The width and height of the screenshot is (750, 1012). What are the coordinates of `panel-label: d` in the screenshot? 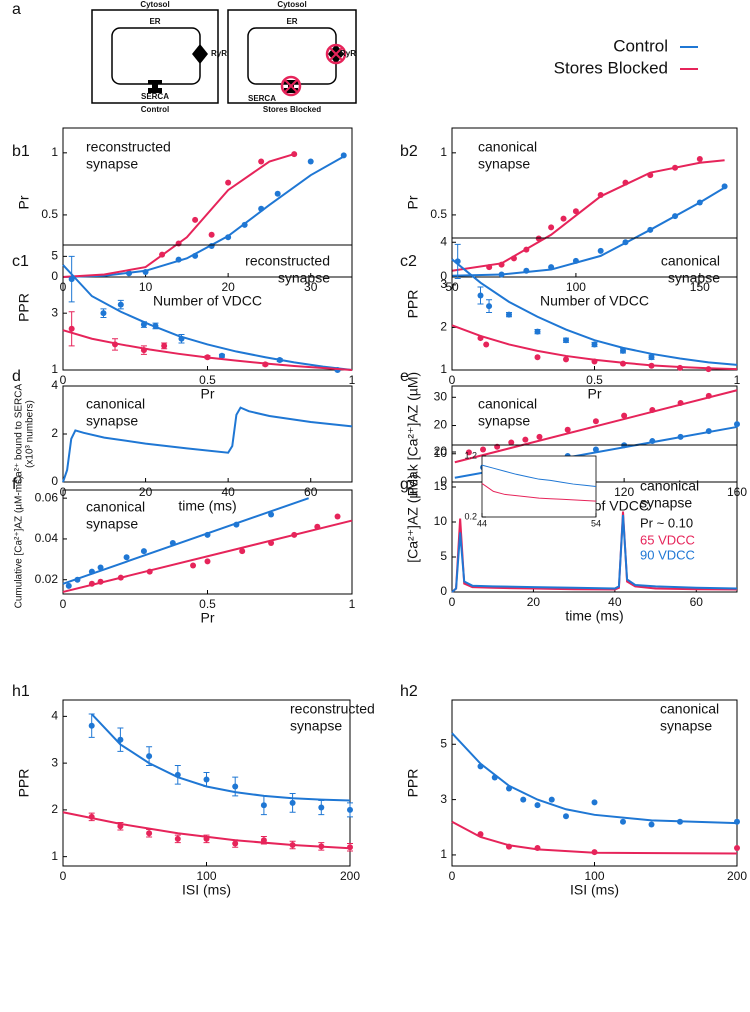 It's located at (16, 376).